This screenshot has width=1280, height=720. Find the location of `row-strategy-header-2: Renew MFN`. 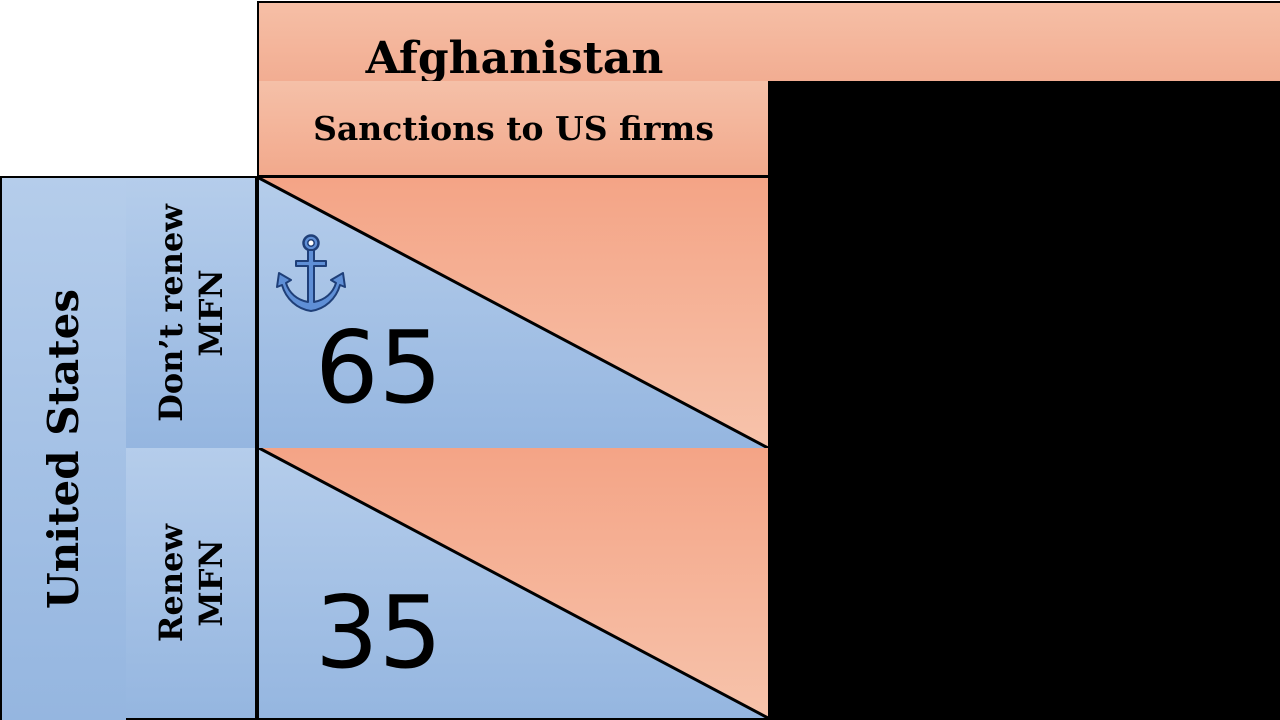

row-strategy-header-2: Renew MFN is located at coordinates (191, 584).